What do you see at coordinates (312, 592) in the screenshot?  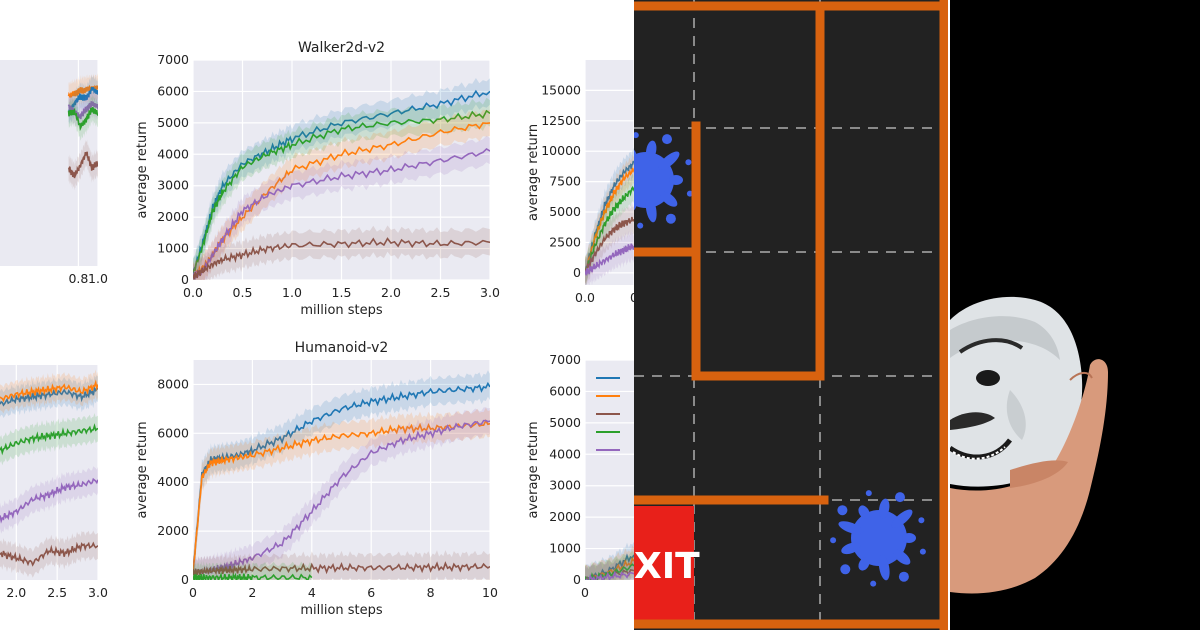 I see `x-tick-label: 4` at bounding box center [312, 592].